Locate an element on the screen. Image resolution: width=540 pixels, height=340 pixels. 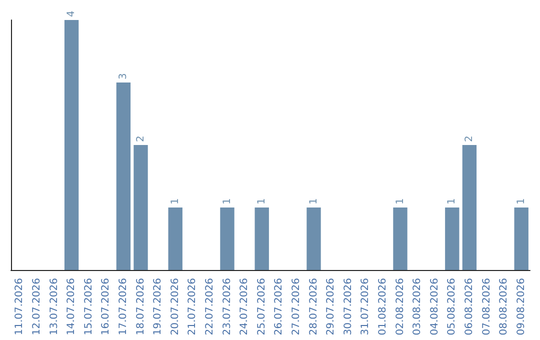
x-tick-label: 09.08.2026 is located at coordinates (521, 307).